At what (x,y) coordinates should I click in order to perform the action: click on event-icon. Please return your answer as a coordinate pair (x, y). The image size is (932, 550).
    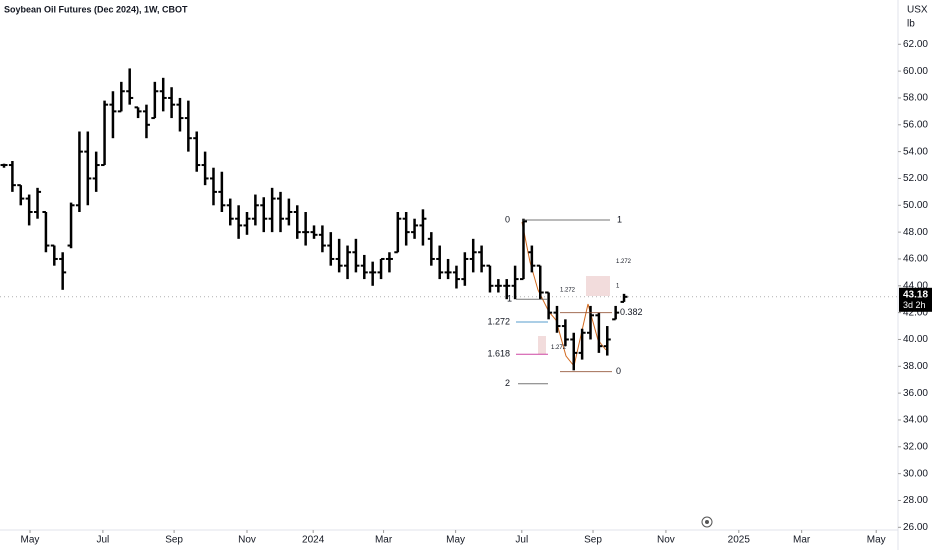
    Looking at the image, I should click on (707, 522).